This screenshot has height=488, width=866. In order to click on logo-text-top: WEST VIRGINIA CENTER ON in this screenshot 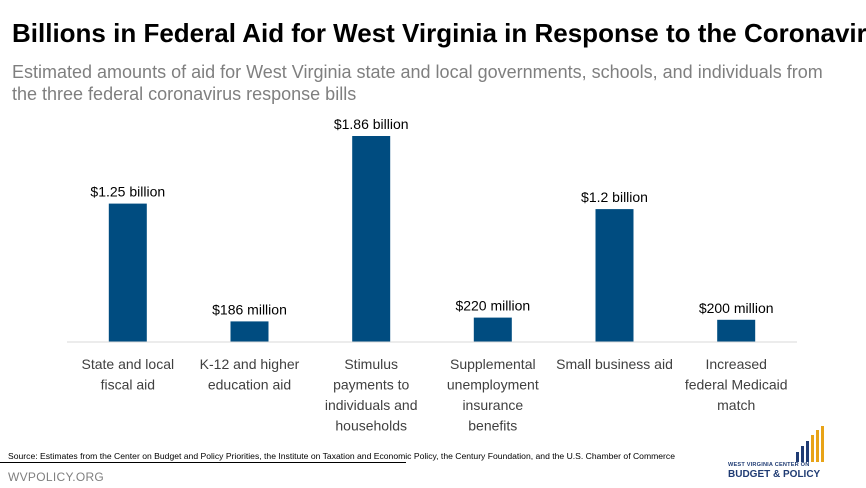, I will do `click(769, 465)`.